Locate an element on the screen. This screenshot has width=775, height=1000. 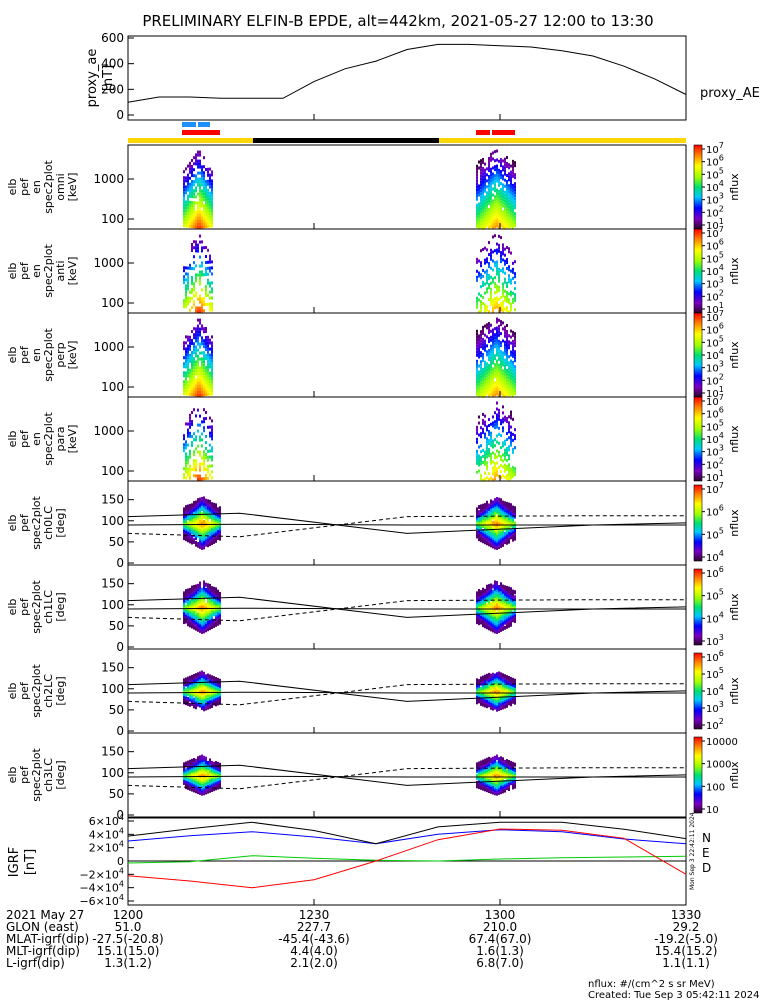
spec-3-cbar-label: 105 is located at coordinates (715, 425).